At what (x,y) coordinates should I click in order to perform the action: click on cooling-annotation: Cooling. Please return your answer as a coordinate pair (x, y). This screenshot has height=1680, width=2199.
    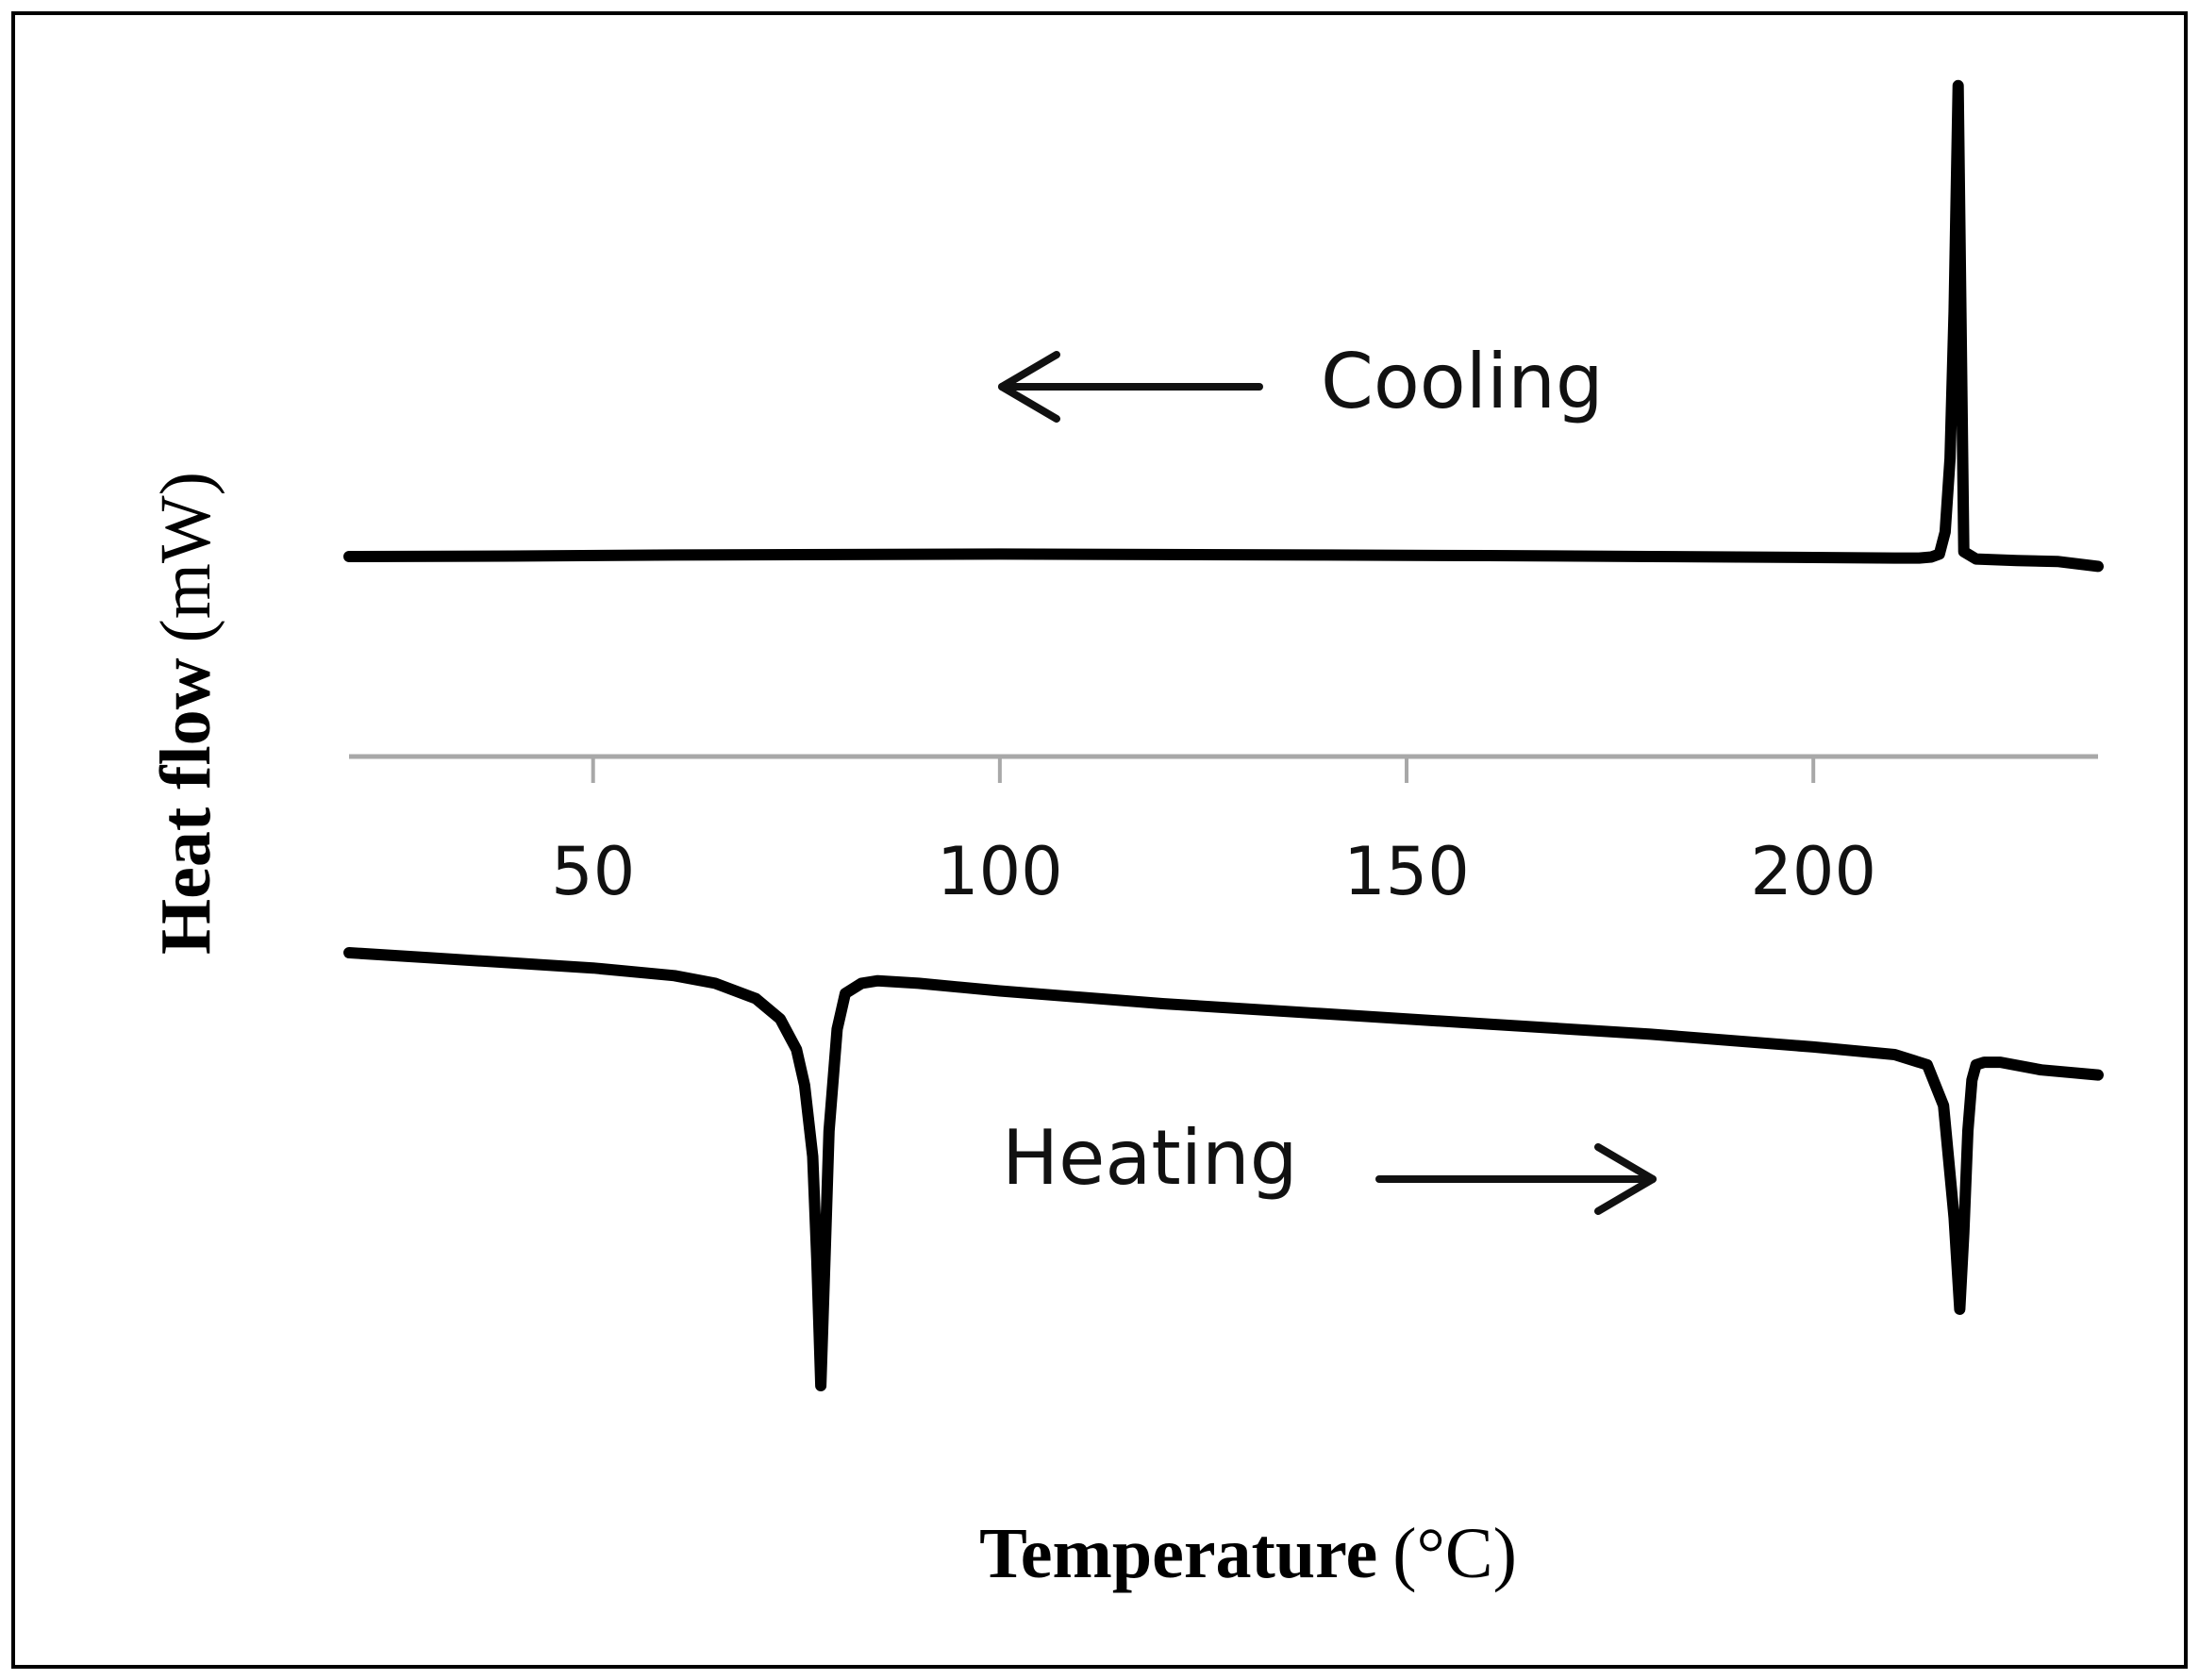
    Looking at the image, I should click on (1301, 381).